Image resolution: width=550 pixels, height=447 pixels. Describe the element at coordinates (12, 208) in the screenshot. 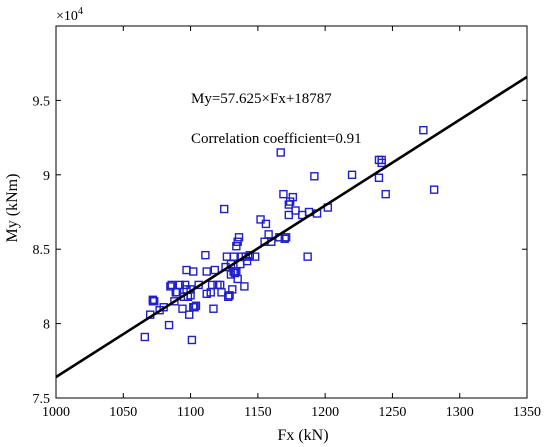

I see `y-axis-label: My (kNm)` at that location.